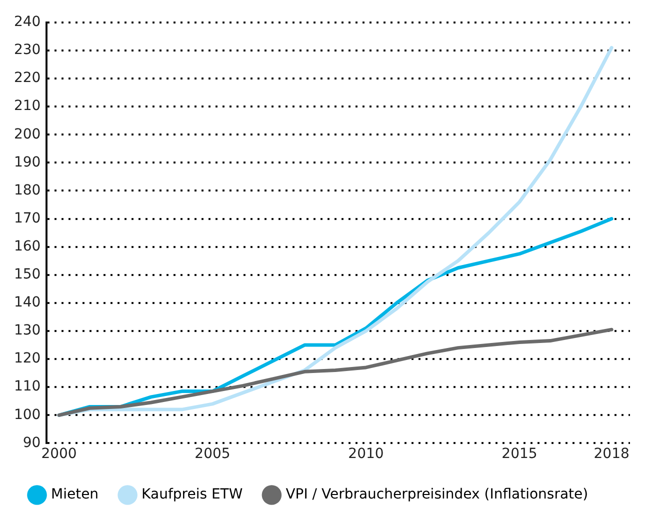 Image resolution: width=650 pixels, height=520 pixels. Describe the element at coordinates (27, 302) in the screenshot. I see `y-tick-label: 140` at that location.